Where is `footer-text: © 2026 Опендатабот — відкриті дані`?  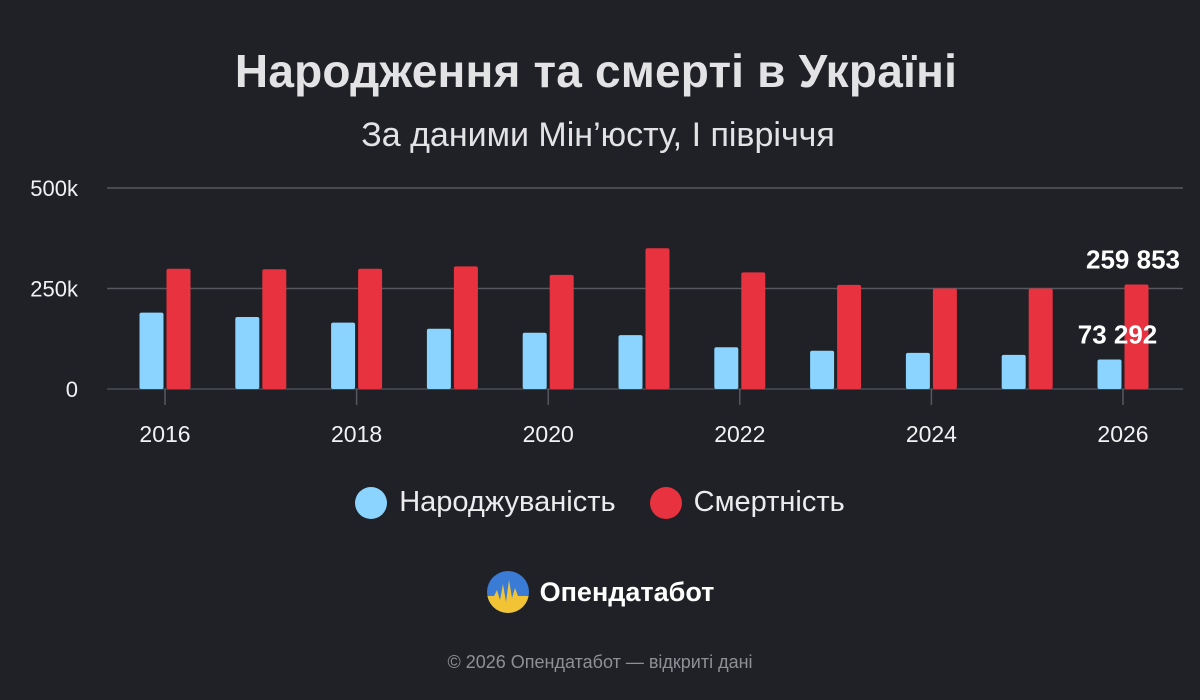 footer-text: © 2026 Опендатабот — відкриті дані is located at coordinates (600, 662).